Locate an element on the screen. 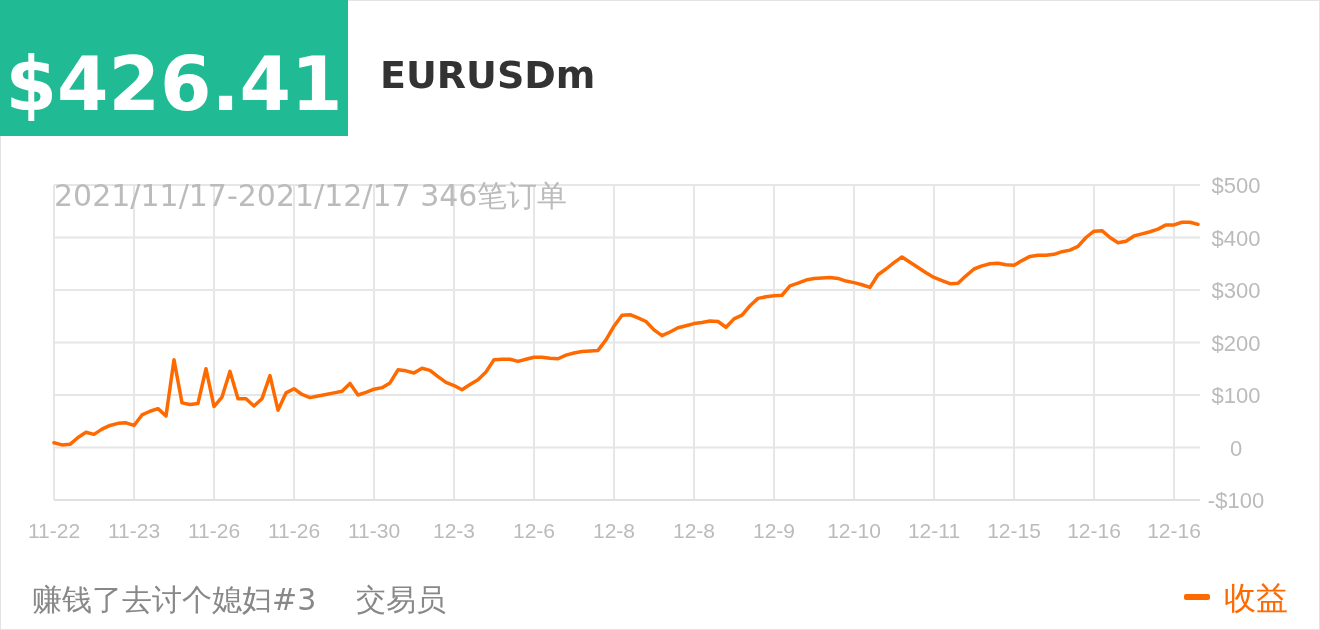  legend: 收益 is located at coordinates (1236, 598).